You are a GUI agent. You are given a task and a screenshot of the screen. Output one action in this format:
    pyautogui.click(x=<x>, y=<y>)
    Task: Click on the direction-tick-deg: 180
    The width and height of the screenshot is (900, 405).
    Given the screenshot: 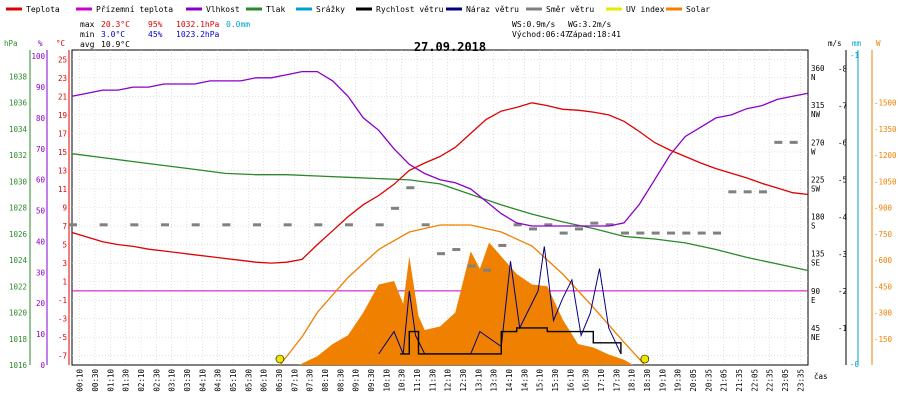 What is the action you would take?
    pyautogui.click(x=818, y=217)
    